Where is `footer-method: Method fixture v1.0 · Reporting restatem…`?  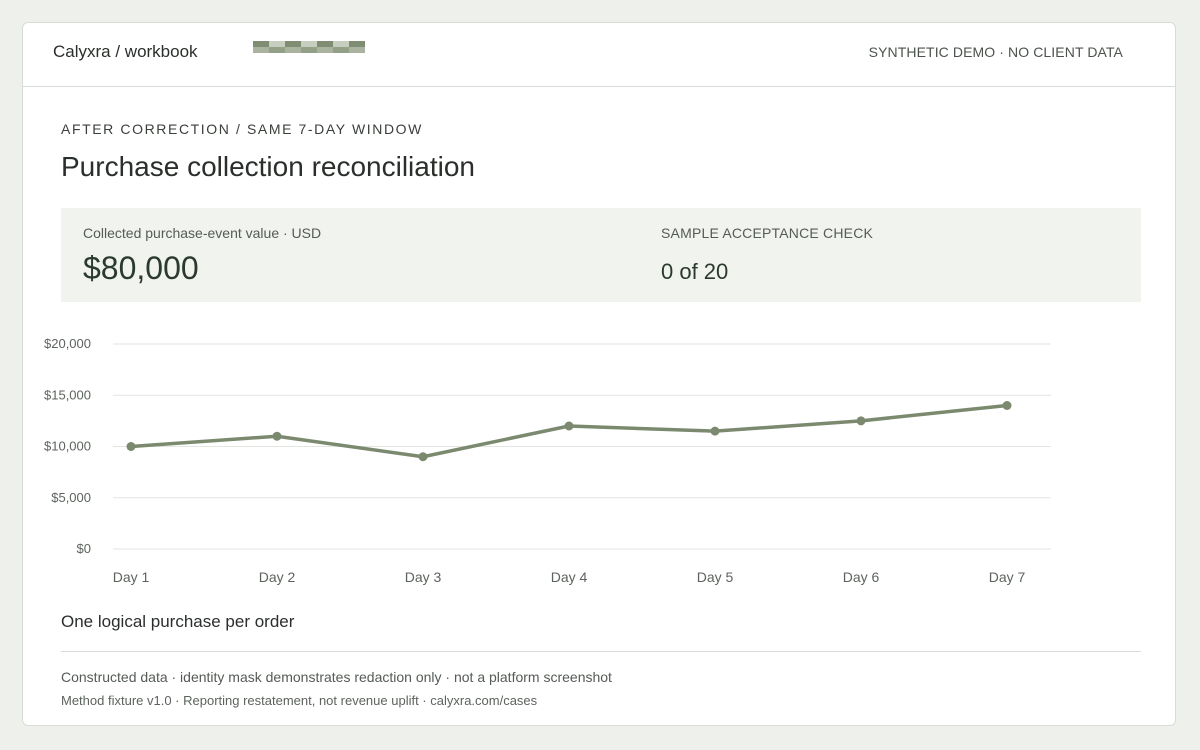
footer-method: Method fixture v1.0 · Reporting restatem… is located at coordinates (299, 700).